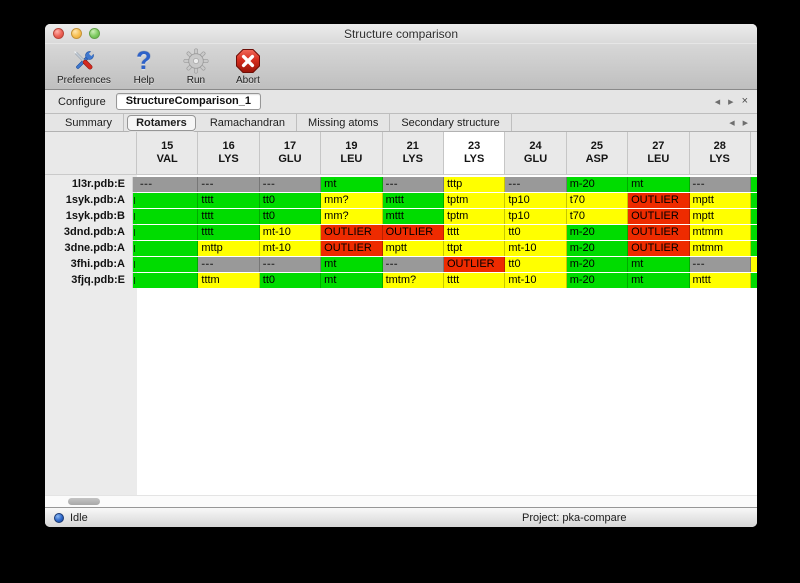  What do you see at coordinates (344, 122) in the screenshot?
I see `tab-missing-atoms: Missing atoms` at bounding box center [344, 122].